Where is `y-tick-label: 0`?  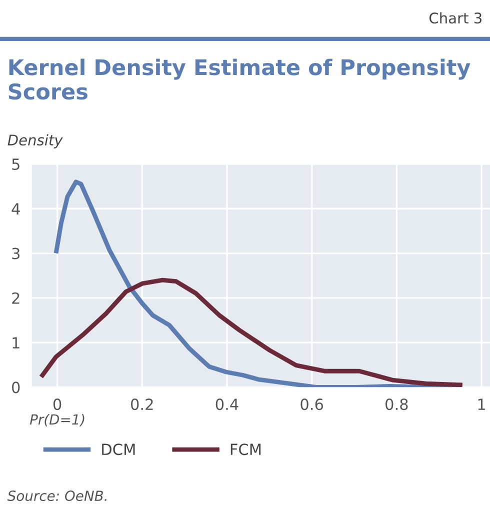
y-tick-label: 0 is located at coordinates (16, 388).